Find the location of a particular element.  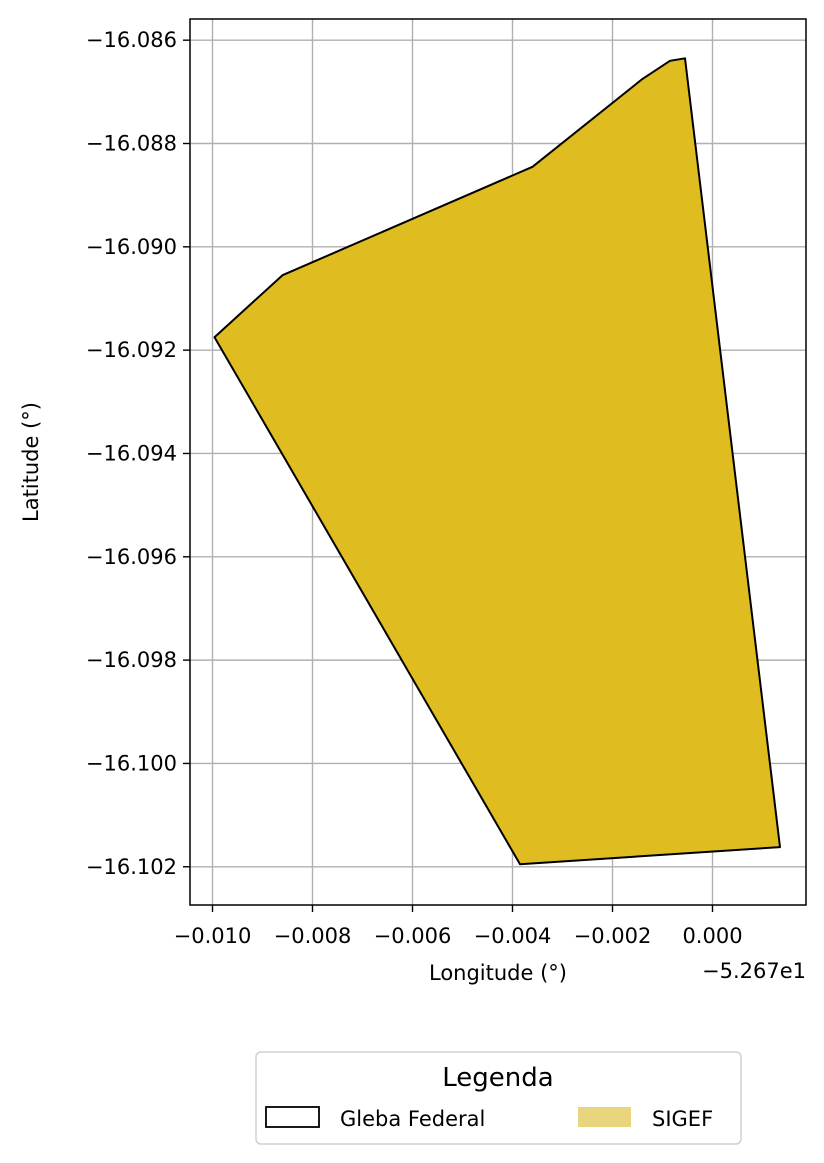

y-tick-label: −16.096 is located at coordinates (131, 557).